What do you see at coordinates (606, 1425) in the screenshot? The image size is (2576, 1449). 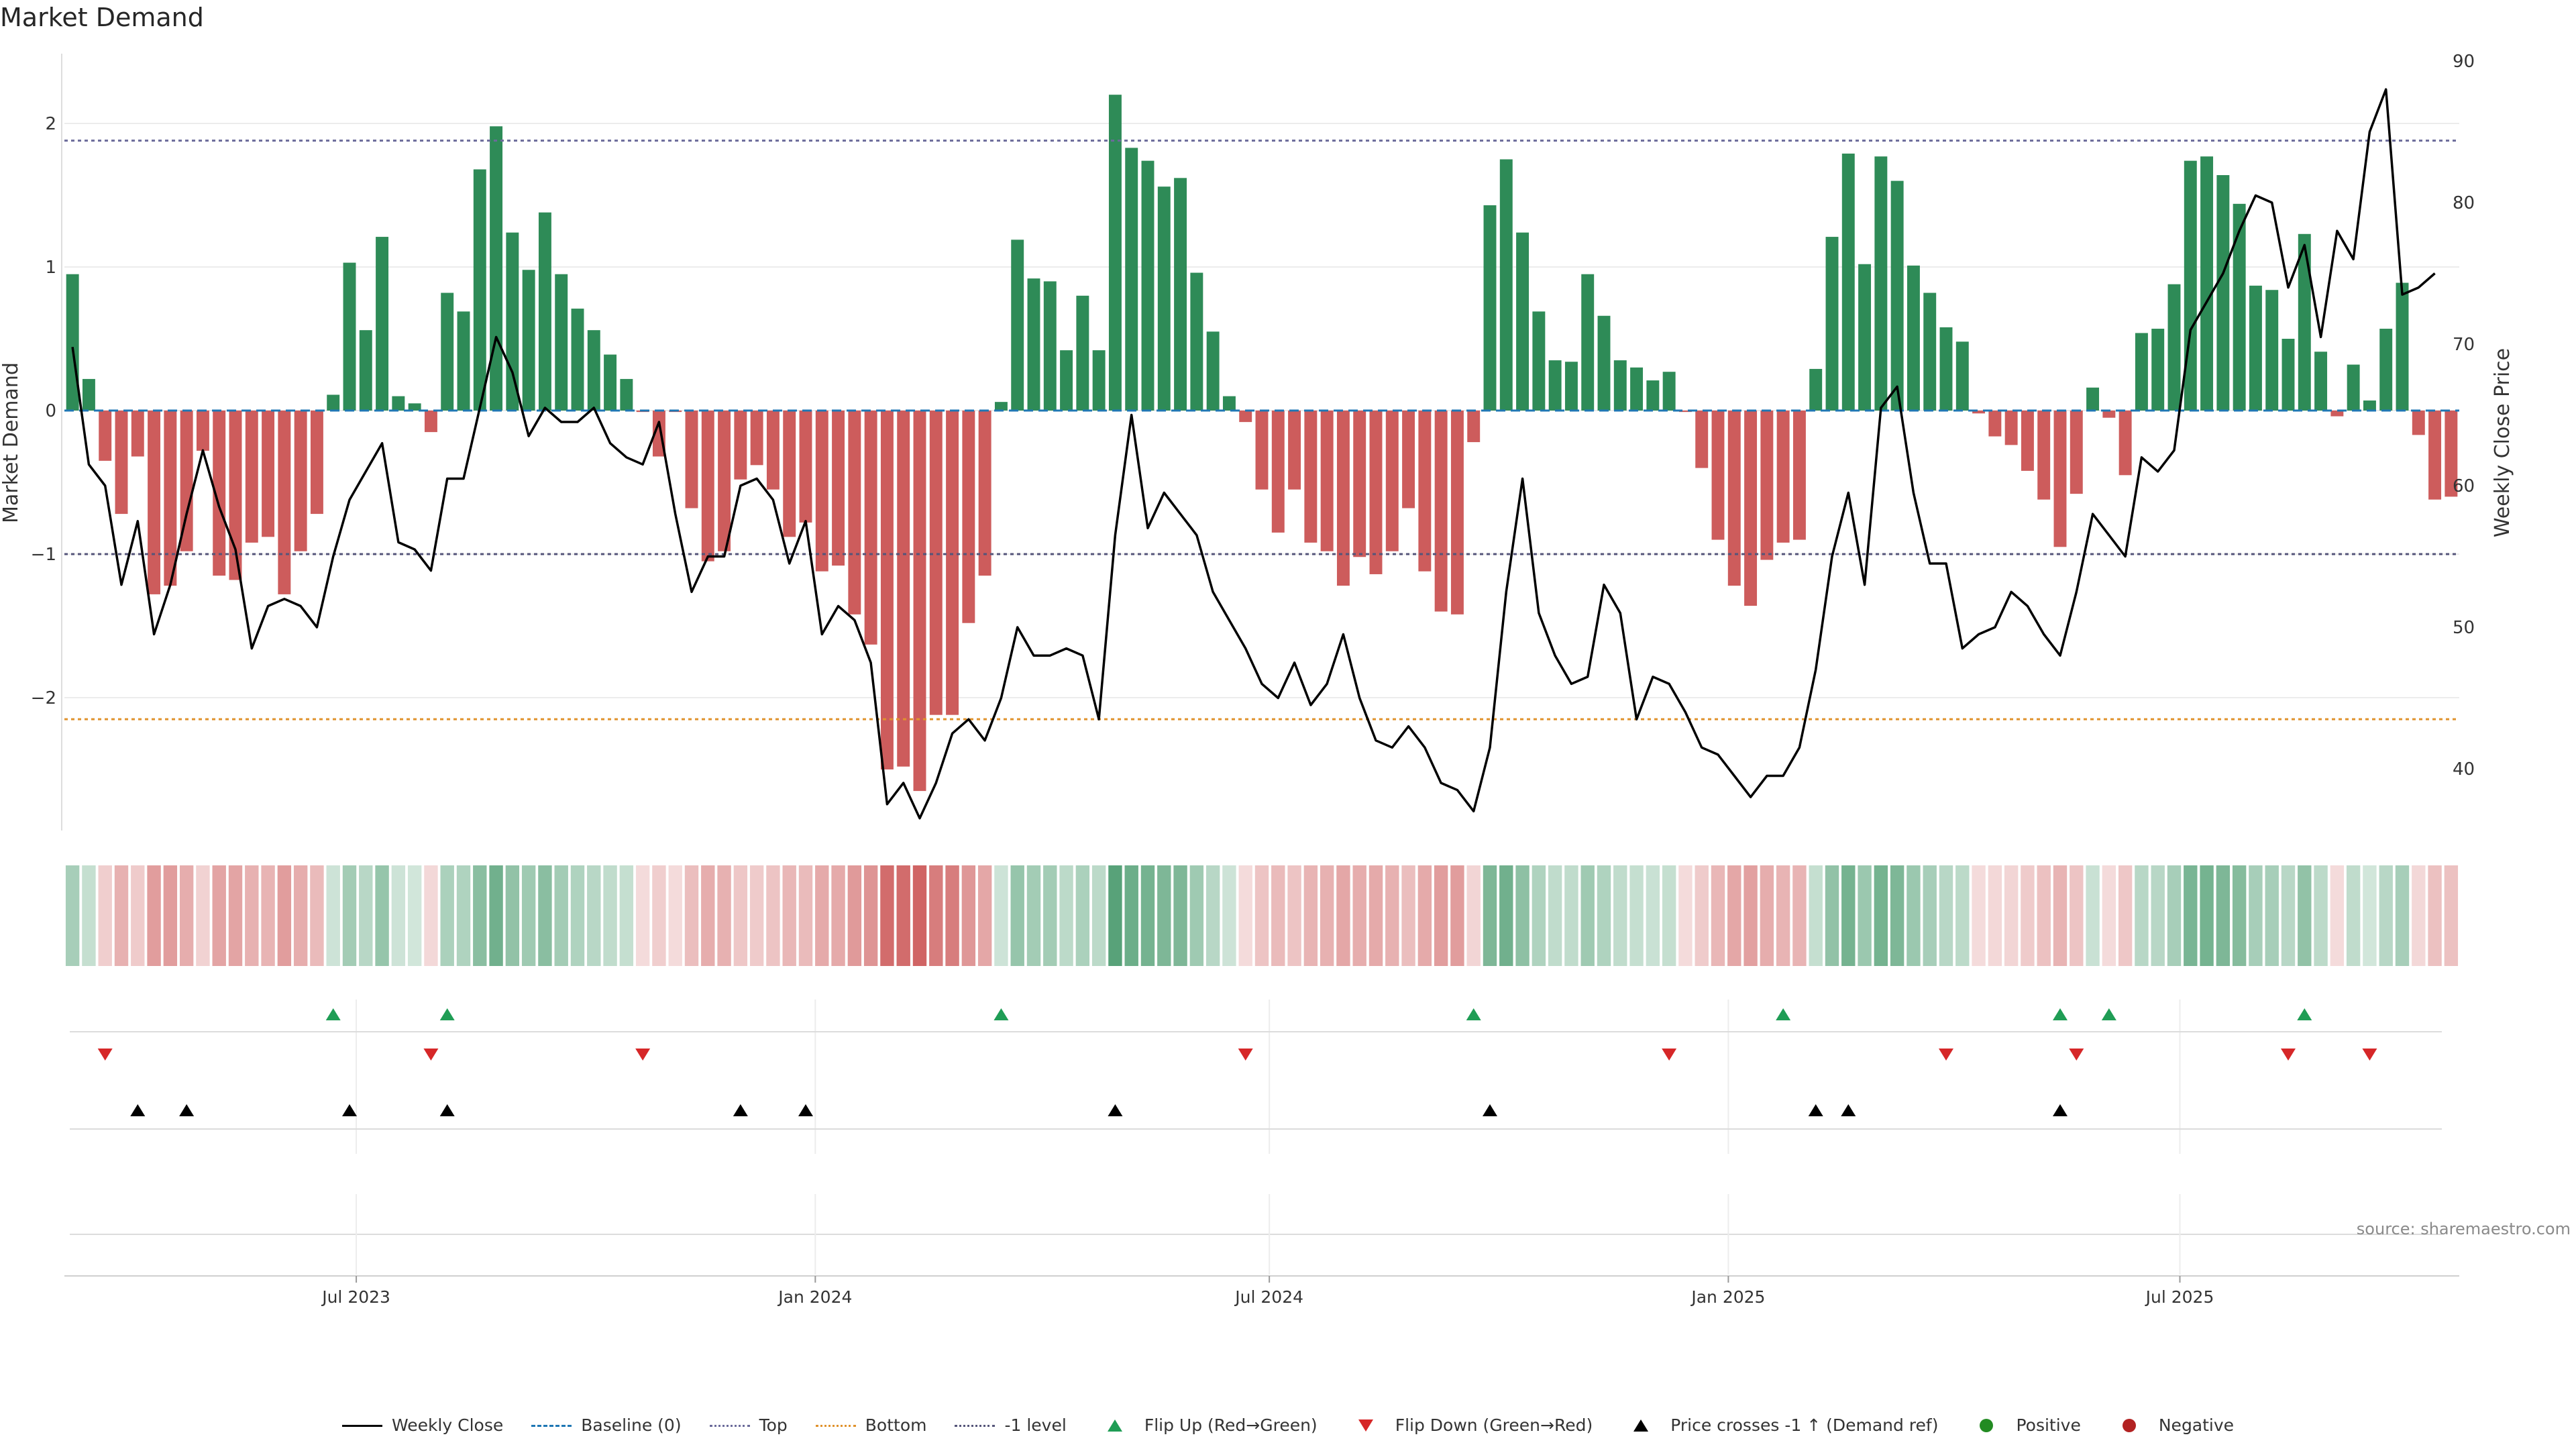 I see `legend-item: Baseline (0)` at bounding box center [606, 1425].